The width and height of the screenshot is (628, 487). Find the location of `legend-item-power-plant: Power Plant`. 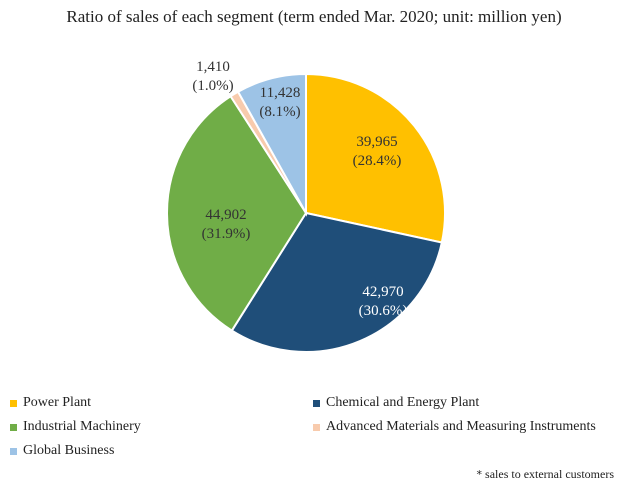

legend-item-power-plant: Power Plant is located at coordinates (50, 403).